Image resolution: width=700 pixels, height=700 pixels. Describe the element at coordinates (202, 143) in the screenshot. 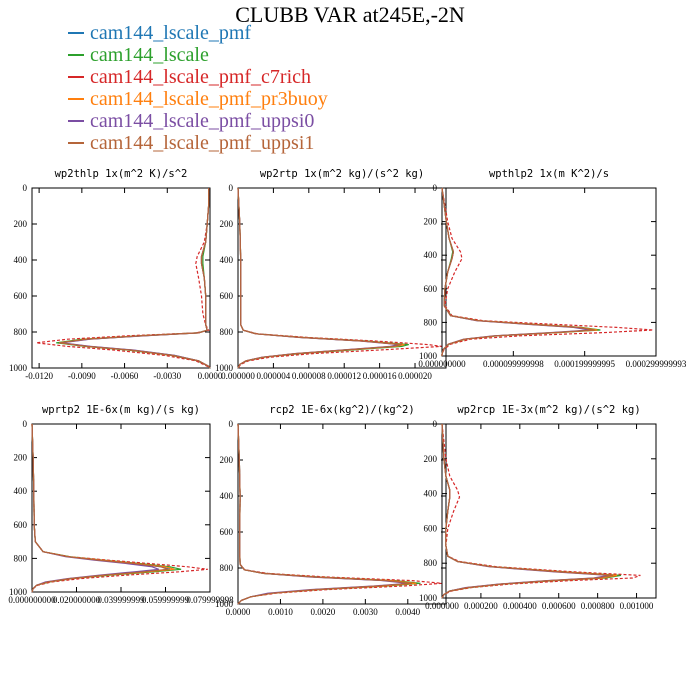

I see `legend-label: cam144_lscale_pmf_uppsi1` at that location.